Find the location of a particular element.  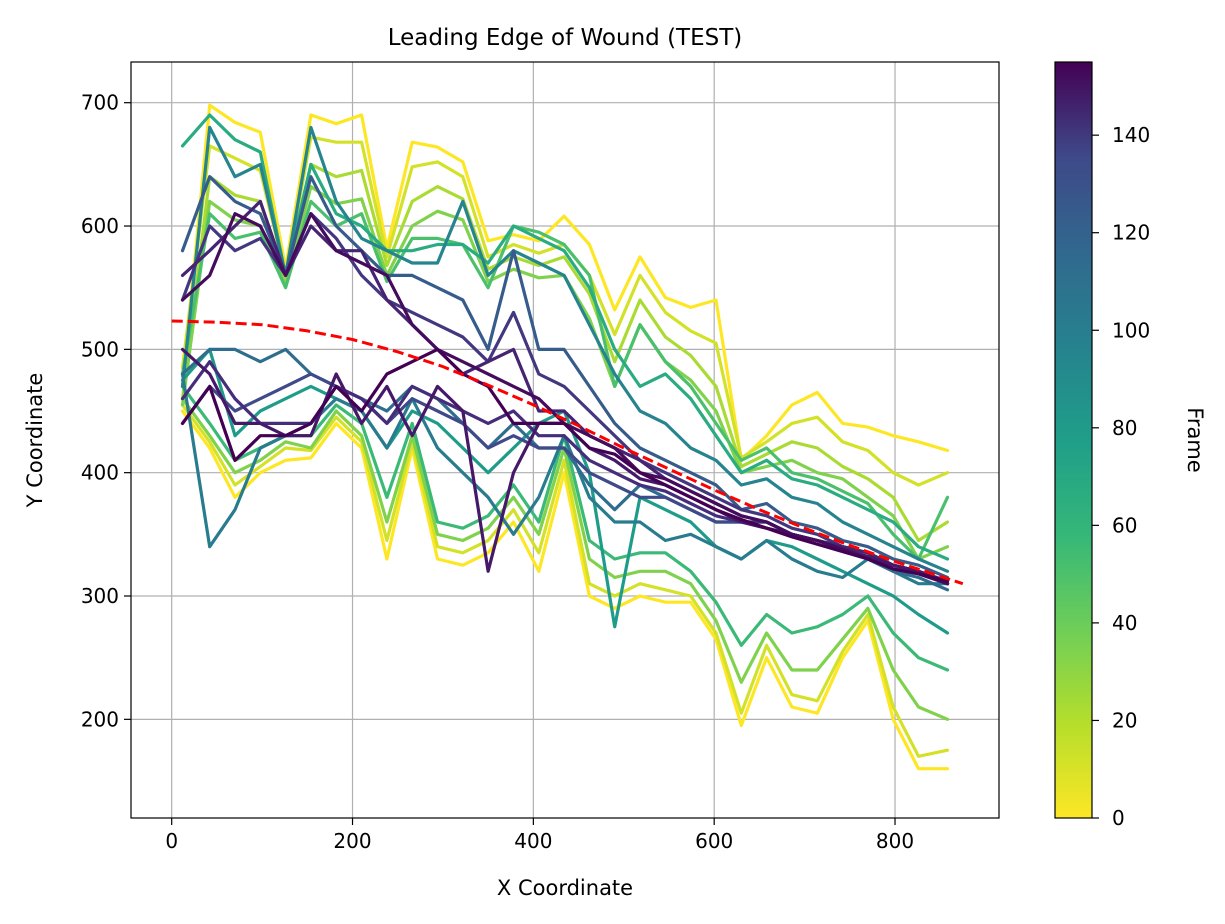

colorbar is located at coordinates (1073, 440).